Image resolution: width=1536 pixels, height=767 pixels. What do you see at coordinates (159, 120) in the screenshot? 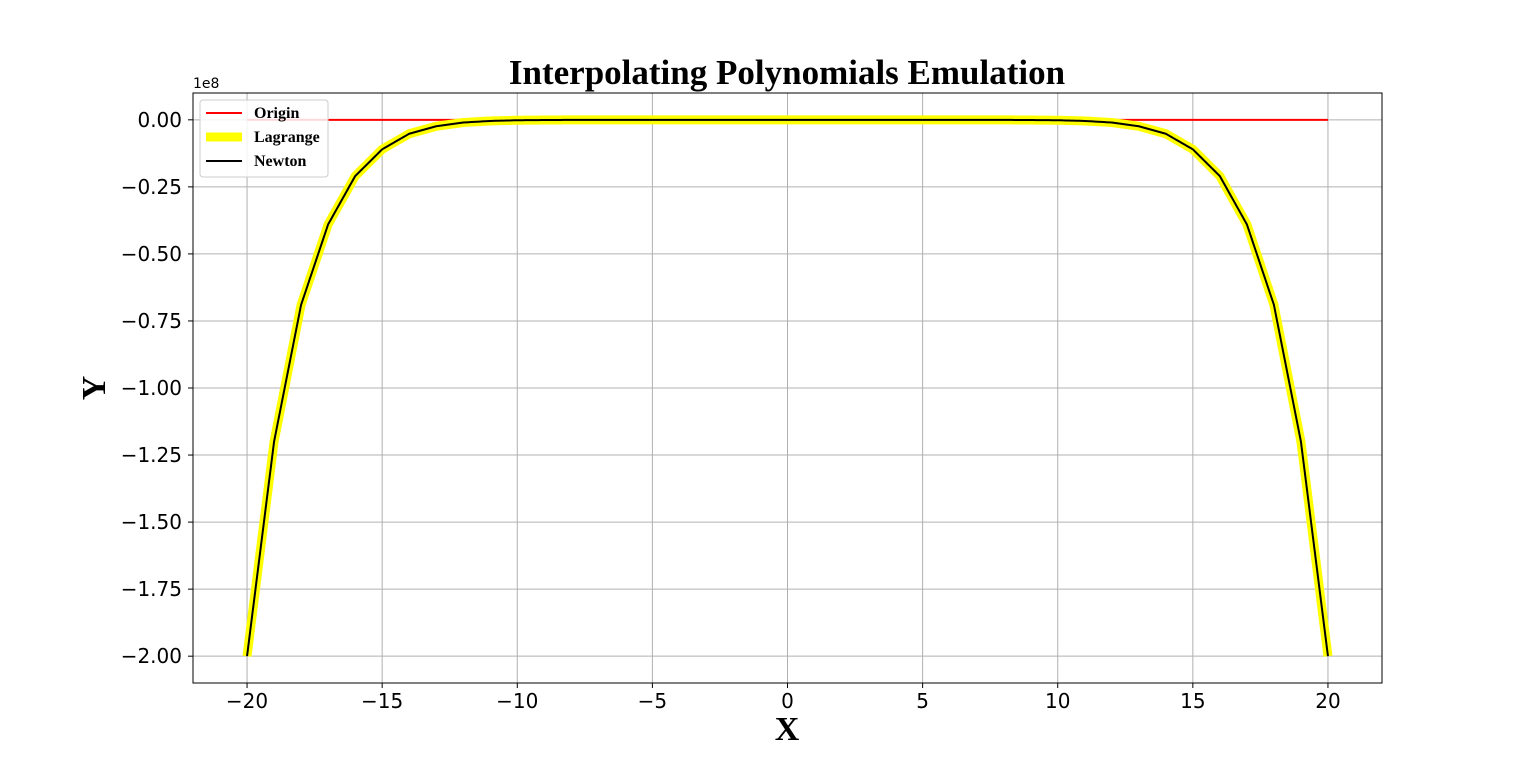
I see `y-tick-label: 0.00` at bounding box center [159, 120].